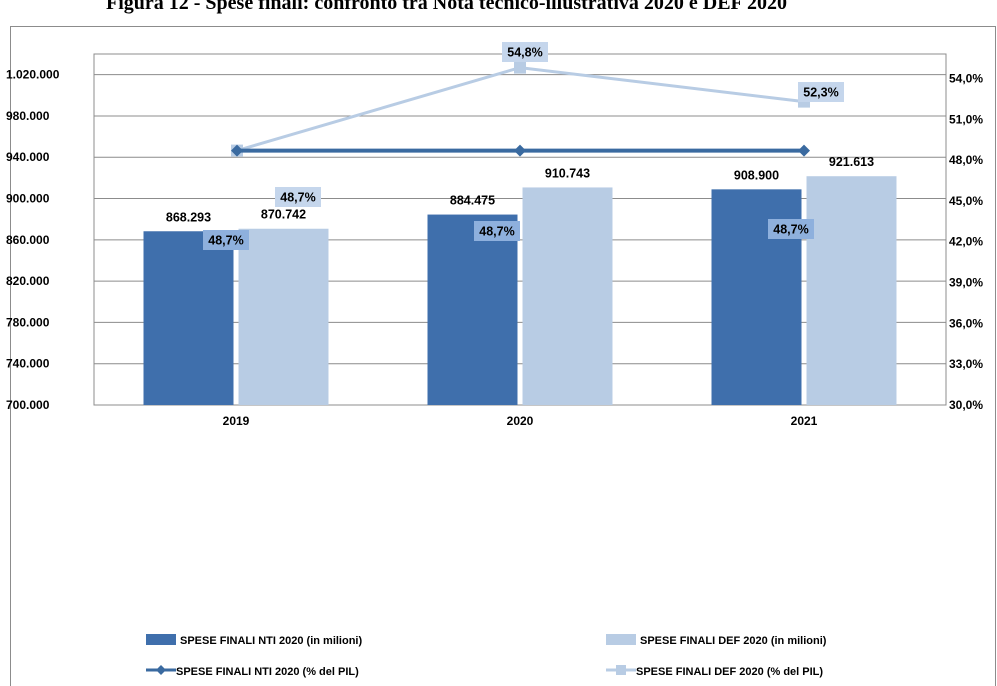 The height and width of the screenshot is (686, 997). Describe the element at coordinates (733, 641) in the screenshot. I see `legend-label: SPESE FINALI DEF 2020 (in milioni)` at that location.